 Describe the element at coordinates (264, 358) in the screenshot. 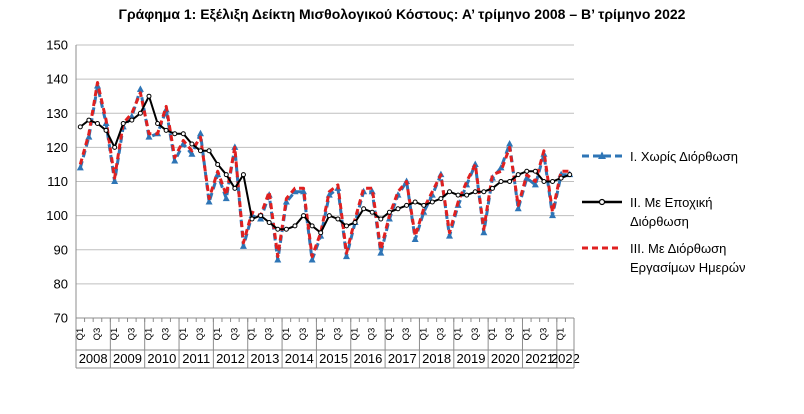

I see `year-label: 2013` at that location.